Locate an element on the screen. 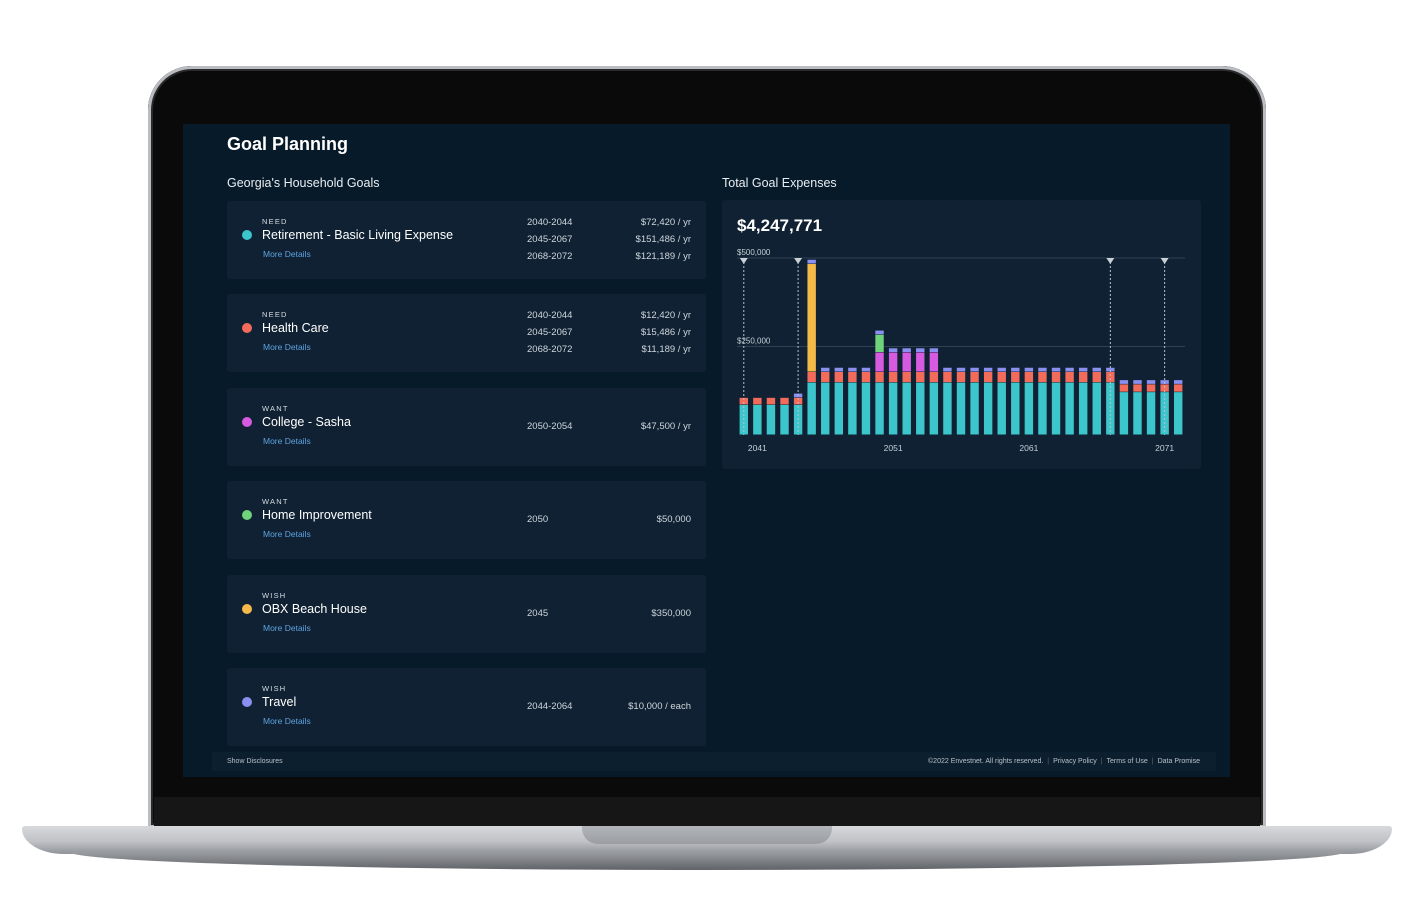 This screenshot has height=900, width=1414. laptop-bezel is located at coordinates (707, 812).